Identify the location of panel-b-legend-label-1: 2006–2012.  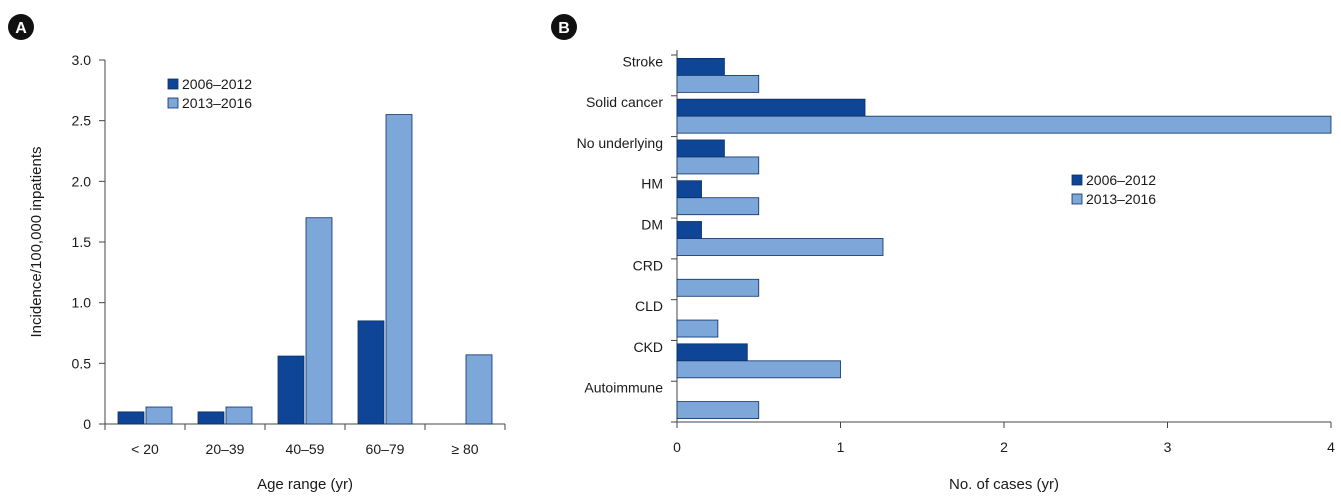
(1121, 180).